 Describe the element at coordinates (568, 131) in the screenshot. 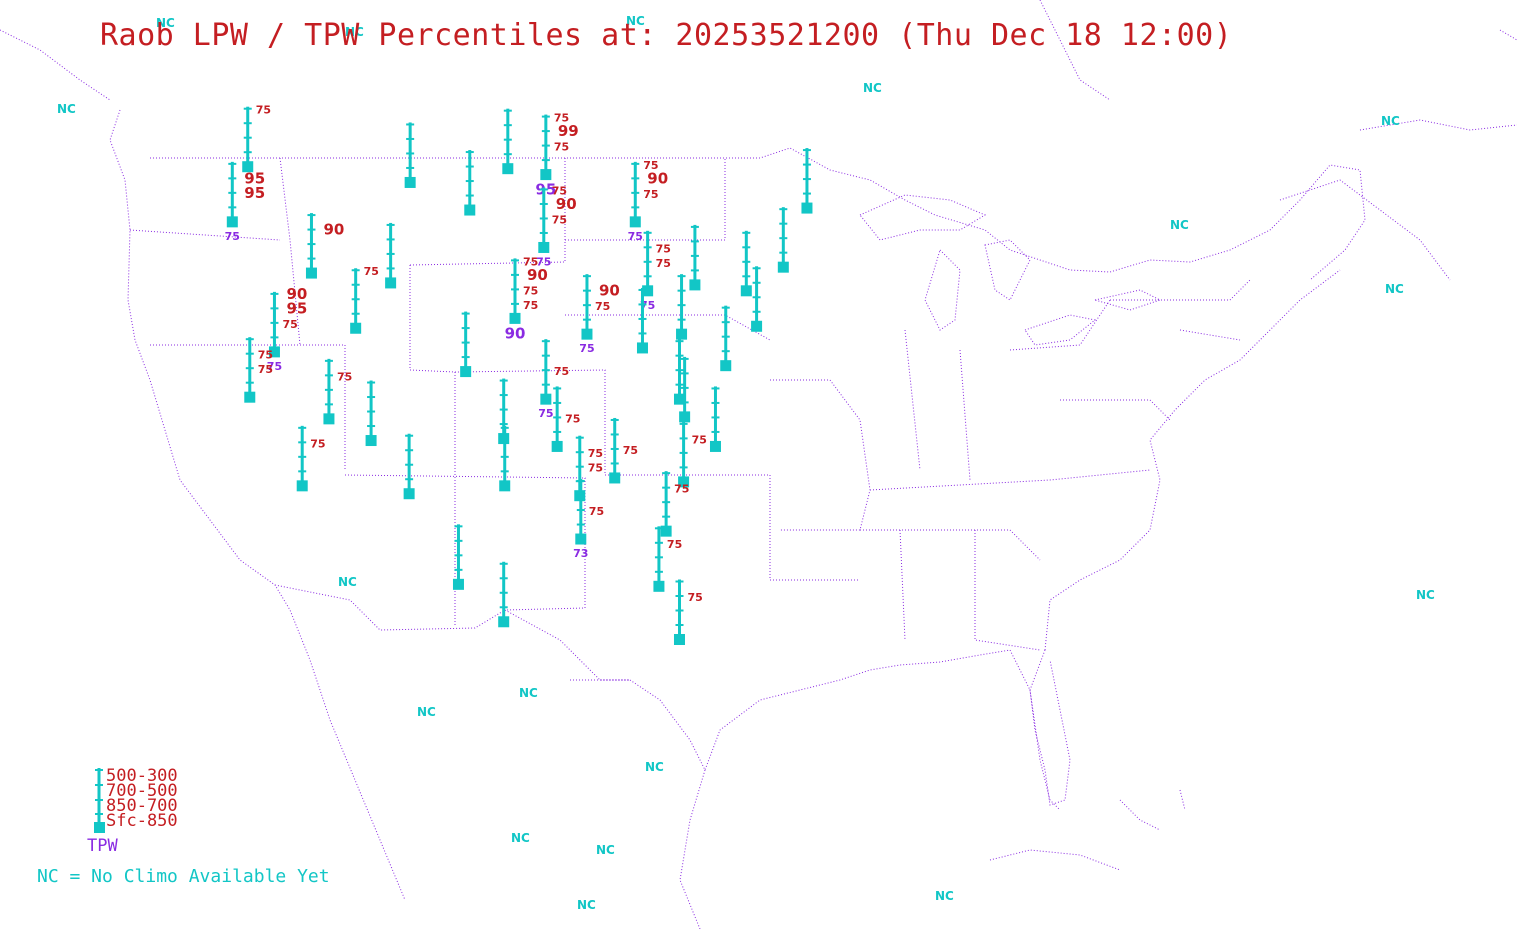

I see `layer-percentile-label: 99` at that location.